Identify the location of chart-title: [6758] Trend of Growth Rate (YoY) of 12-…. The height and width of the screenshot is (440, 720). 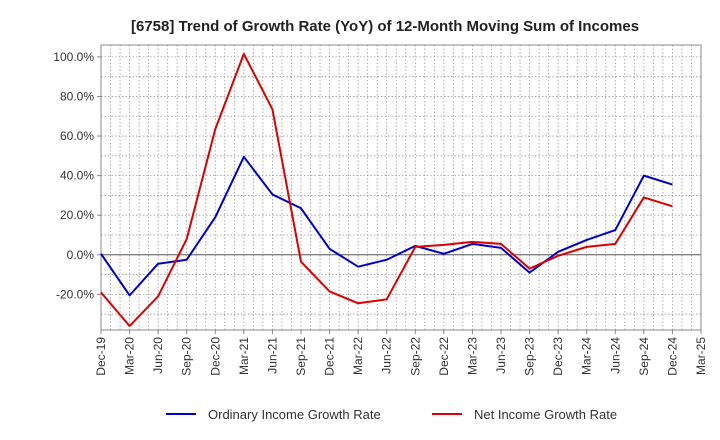
(385, 26).